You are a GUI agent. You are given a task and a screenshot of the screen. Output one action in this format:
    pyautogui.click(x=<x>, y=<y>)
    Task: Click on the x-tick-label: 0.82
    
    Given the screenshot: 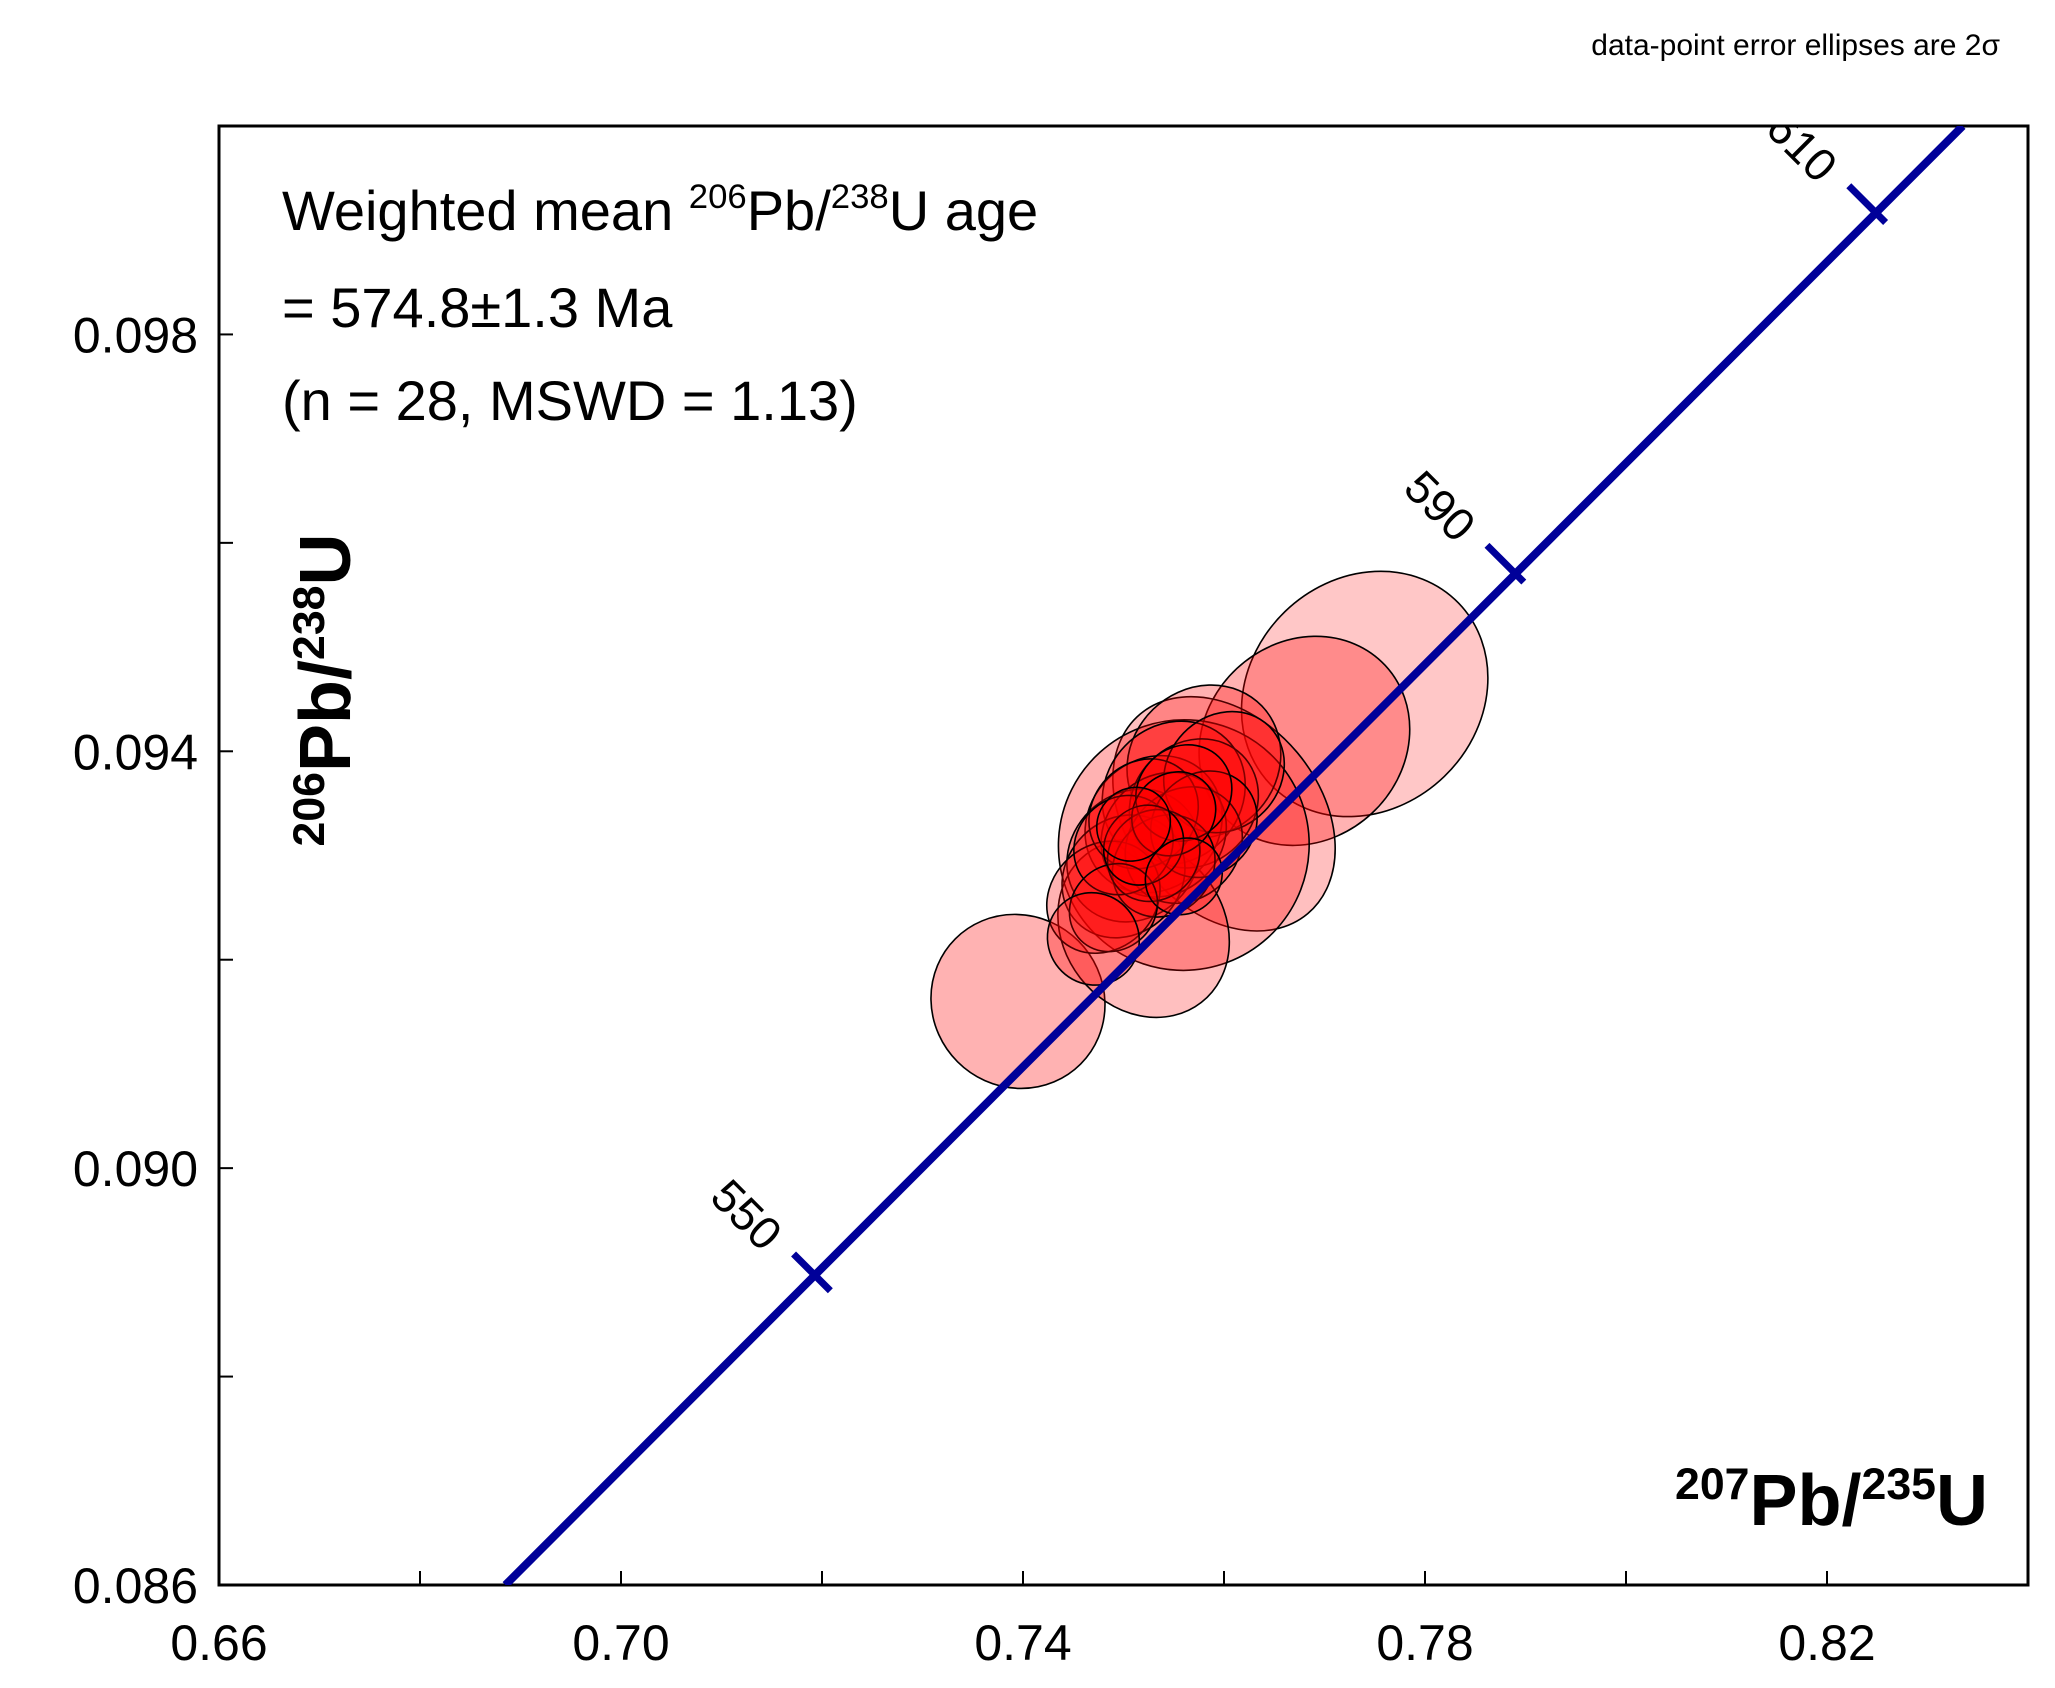 What is the action you would take?
    pyautogui.click(x=1826, y=1643)
    